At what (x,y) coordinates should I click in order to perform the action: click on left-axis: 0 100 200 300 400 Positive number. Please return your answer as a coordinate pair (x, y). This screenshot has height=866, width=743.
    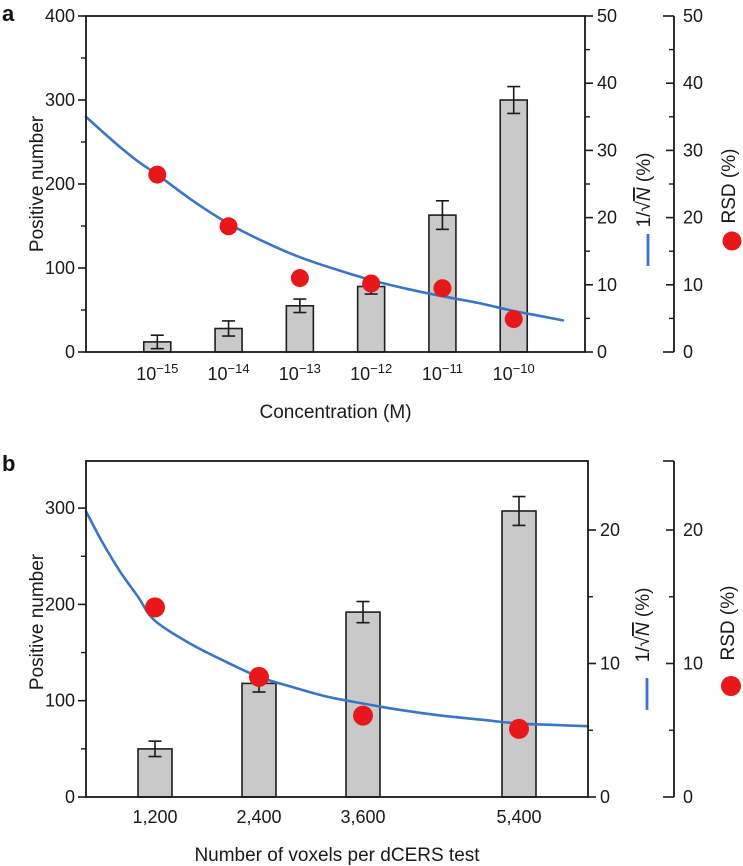
    Looking at the image, I should click on (56, 184).